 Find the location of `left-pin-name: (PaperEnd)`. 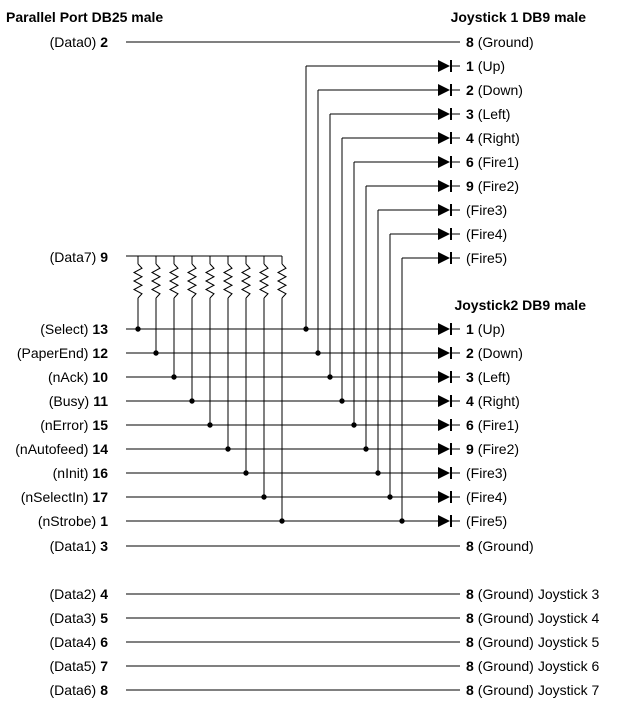

left-pin-name: (PaperEnd) is located at coordinates (53, 353).